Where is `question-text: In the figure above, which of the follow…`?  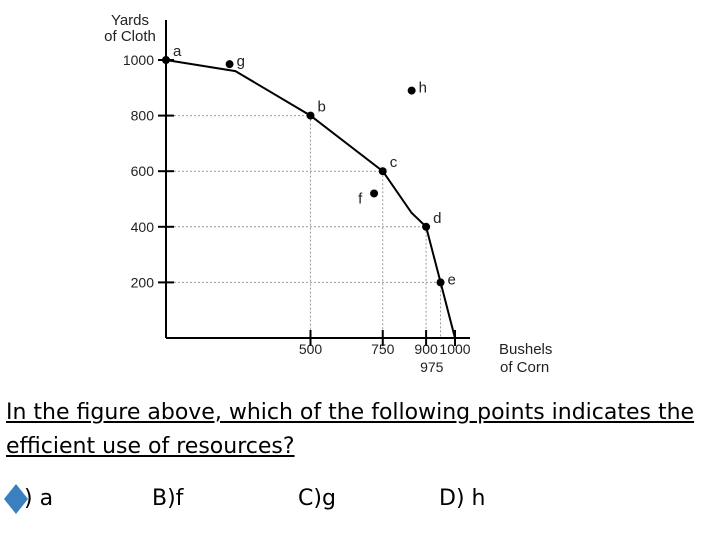 question-text: In the figure above, which of the follow… is located at coordinates (350, 429).